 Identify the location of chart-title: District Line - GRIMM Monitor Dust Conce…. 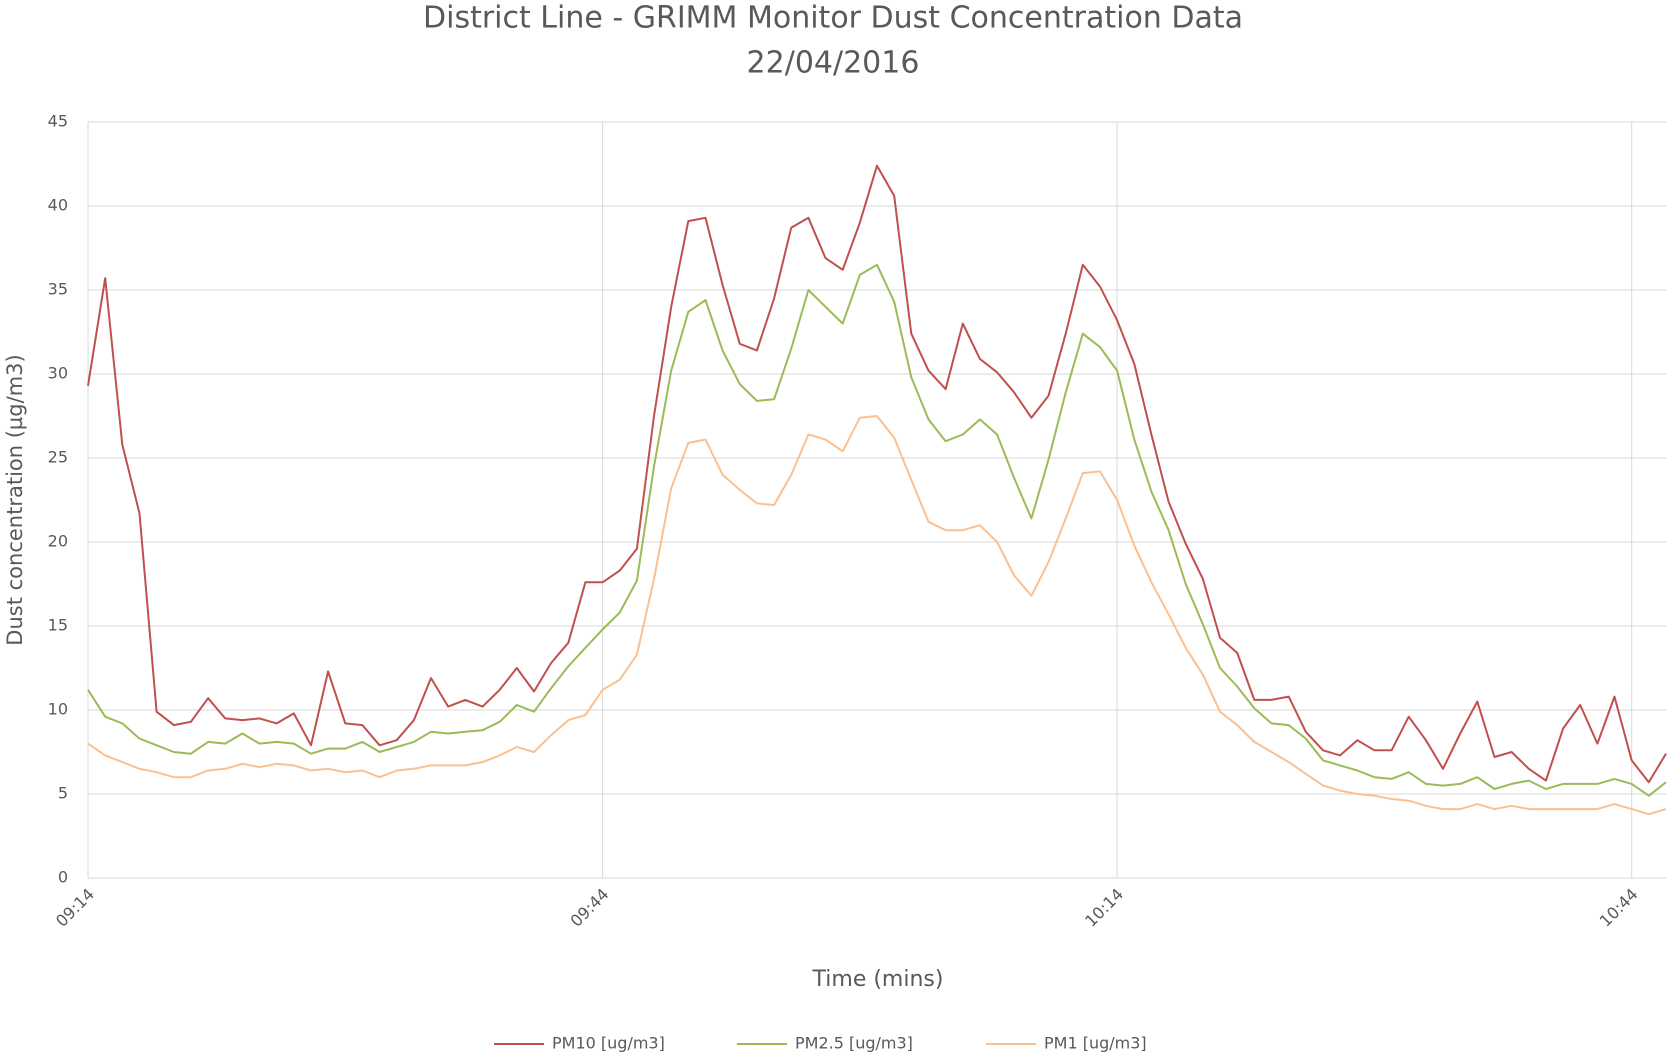
(833, 18).